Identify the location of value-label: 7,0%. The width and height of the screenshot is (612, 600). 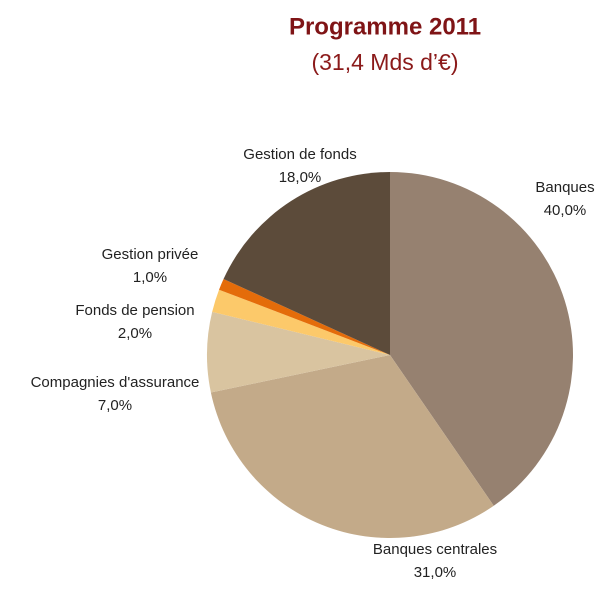
(115, 405).